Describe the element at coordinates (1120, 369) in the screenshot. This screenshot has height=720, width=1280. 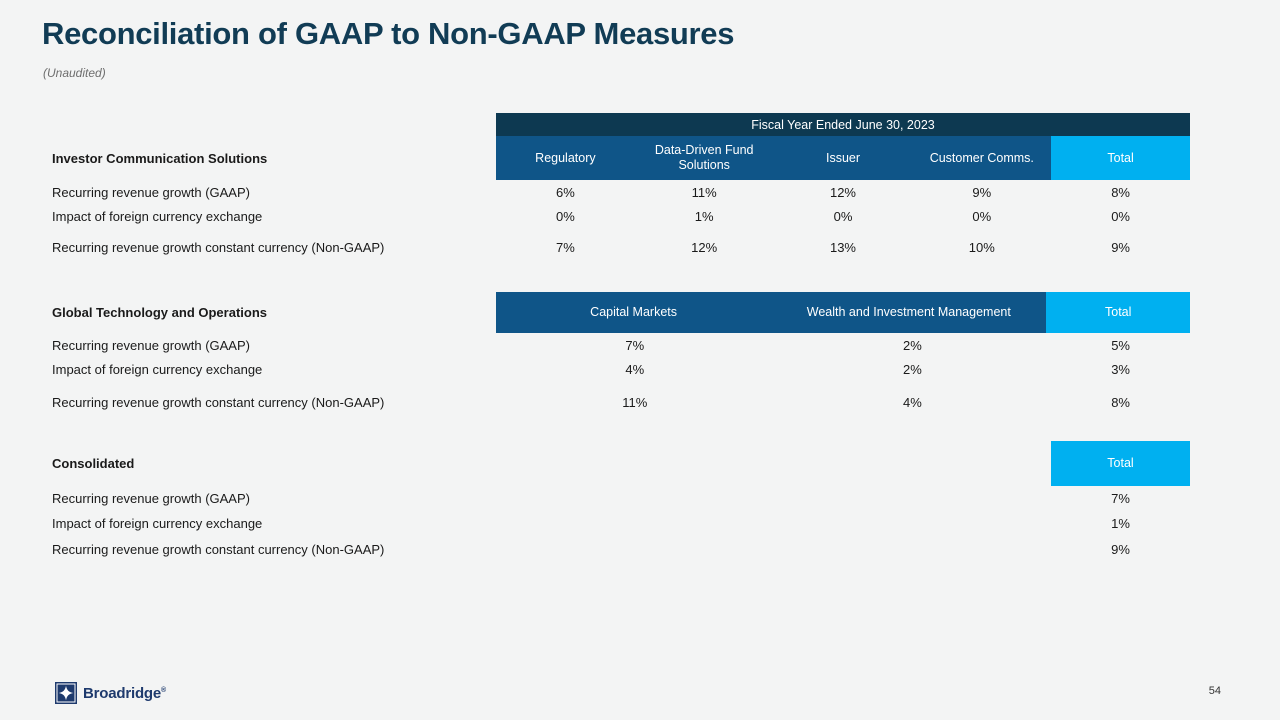
I see `cell-value: 3%` at that location.